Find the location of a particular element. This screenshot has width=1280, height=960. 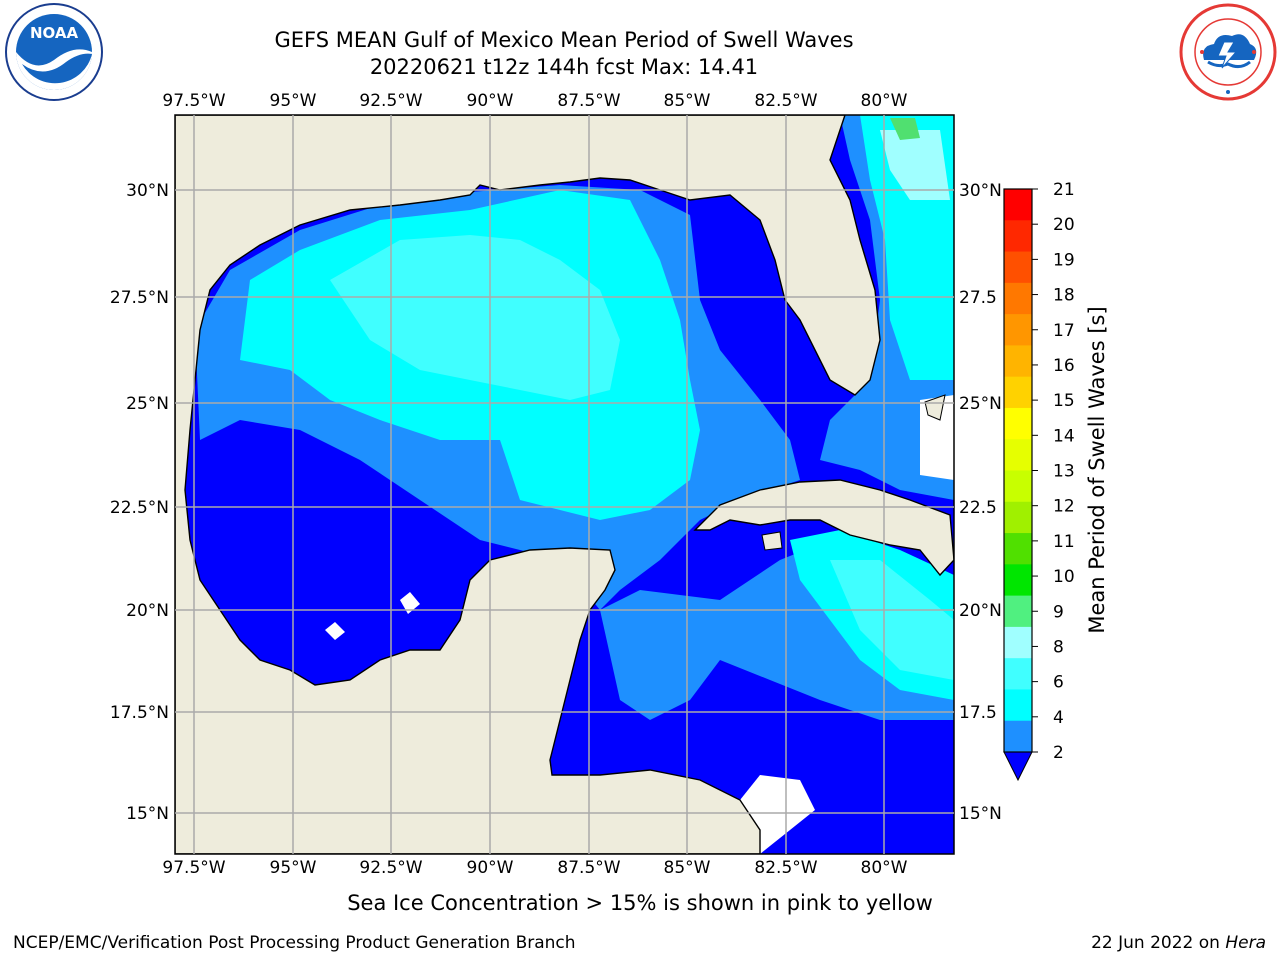

land-isle-of-youth is located at coordinates (772, 541).